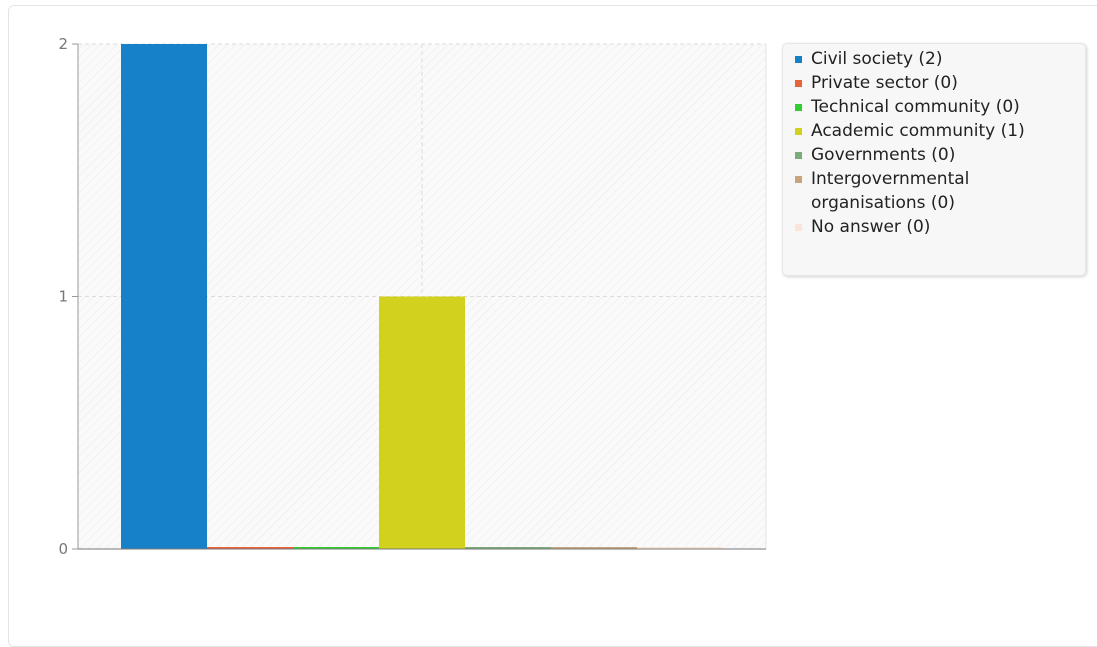 The height and width of the screenshot is (647, 1097). I want to click on y-tick-label: 2, so click(63, 44).